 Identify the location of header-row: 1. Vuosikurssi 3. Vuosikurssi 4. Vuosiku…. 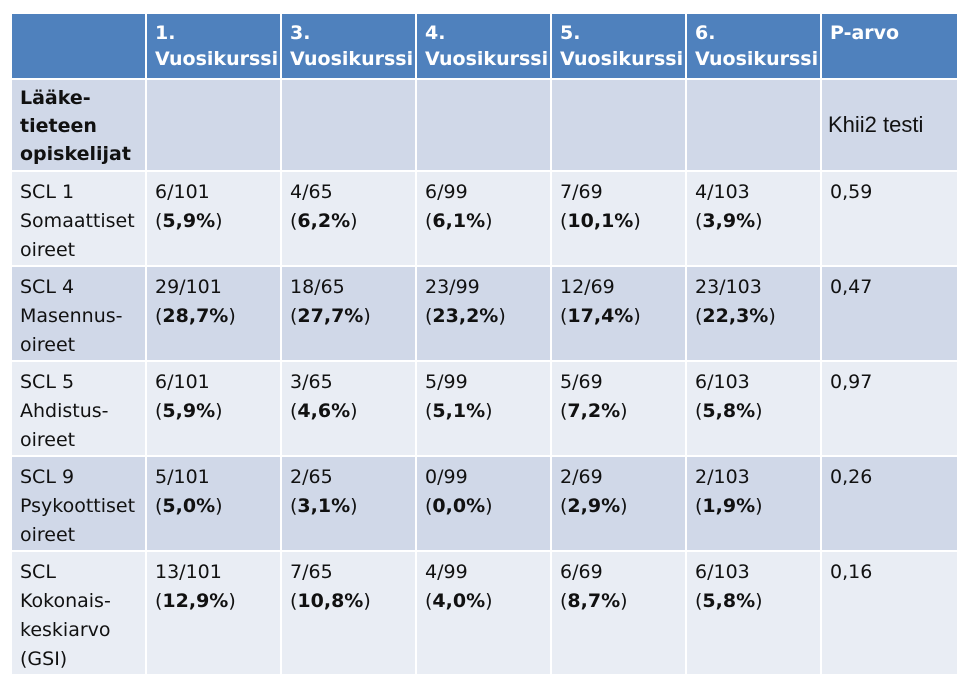
(484, 46).